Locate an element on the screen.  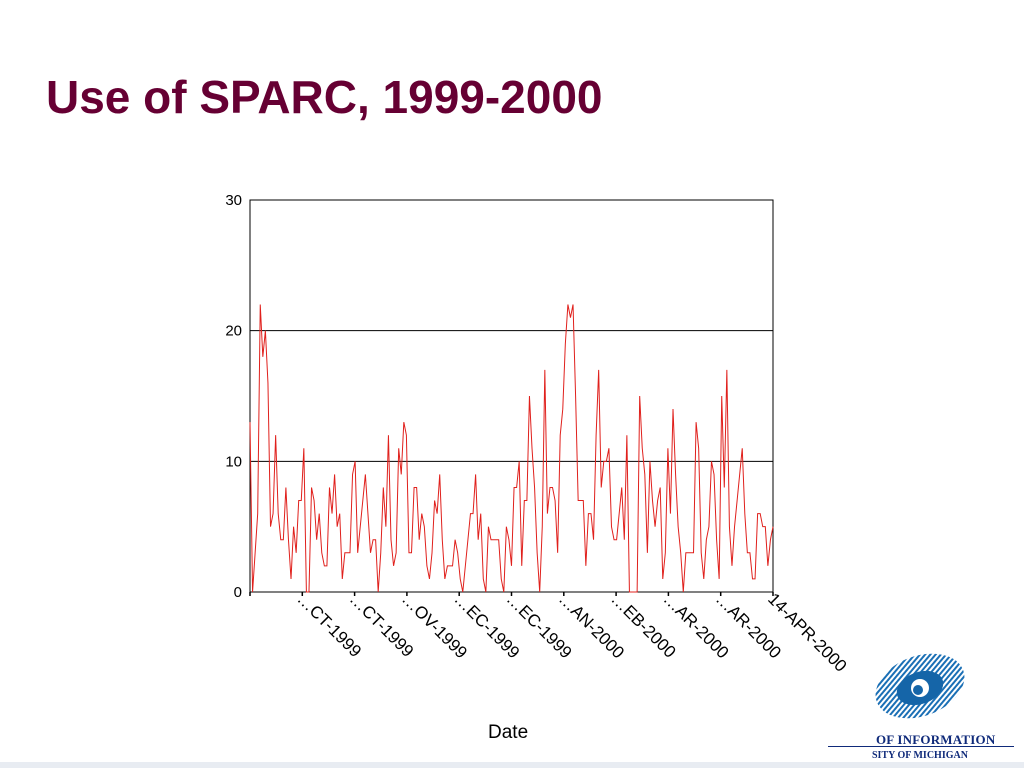
footer-band is located at coordinates (512, 765).